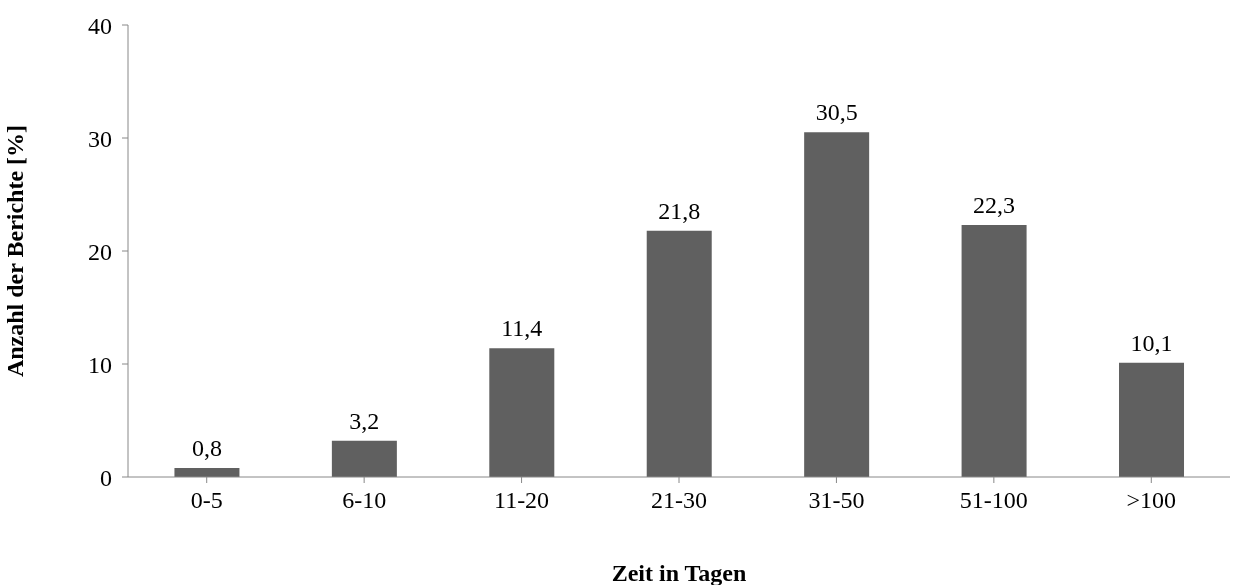  What do you see at coordinates (679, 500) in the screenshot?
I see `x-tick-label: 21-30` at bounding box center [679, 500].